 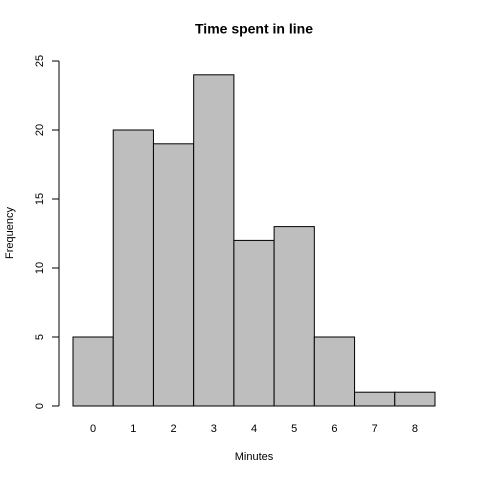 What do you see at coordinates (93, 429) in the screenshot?
I see `x-tick-label: 0` at bounding box center [93, 429].